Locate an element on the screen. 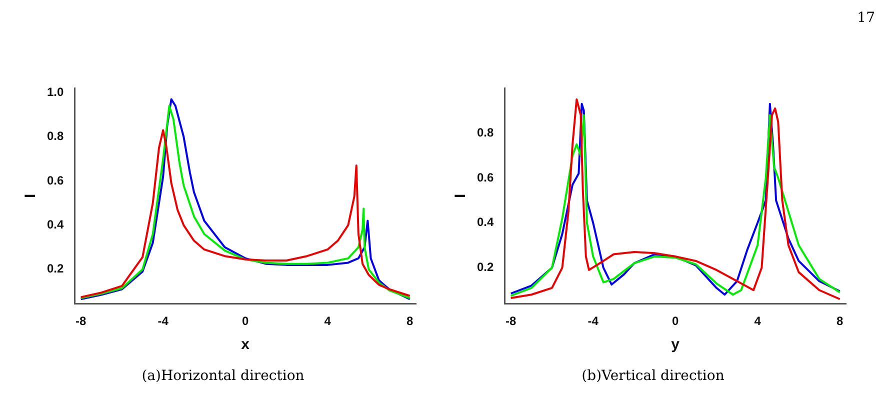  text: 17 is located at coordinates (866, 18).